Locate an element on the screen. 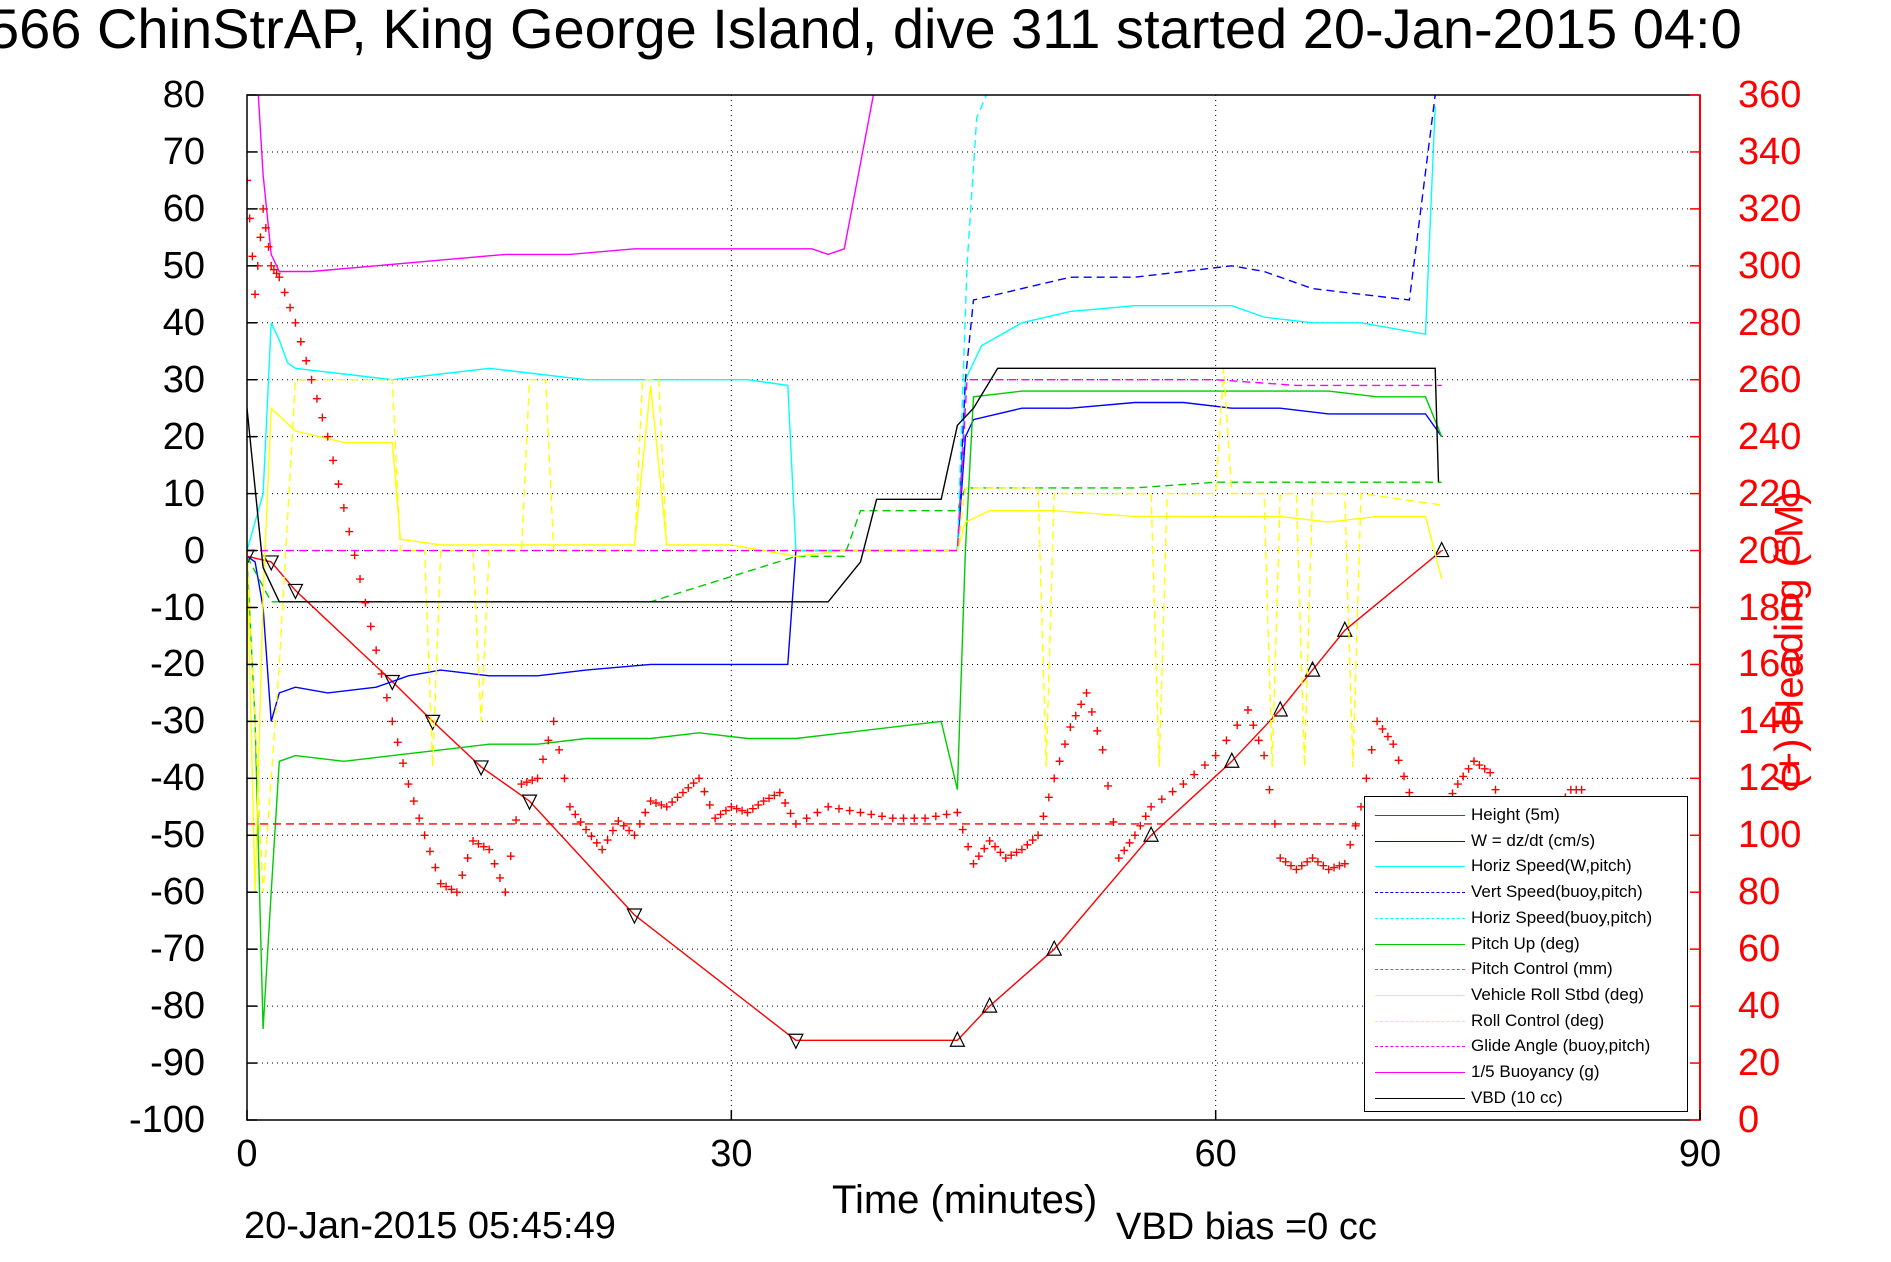  legend-item: Vehicle Roll Stbd (deg) is located at coordinates (1526, 995).